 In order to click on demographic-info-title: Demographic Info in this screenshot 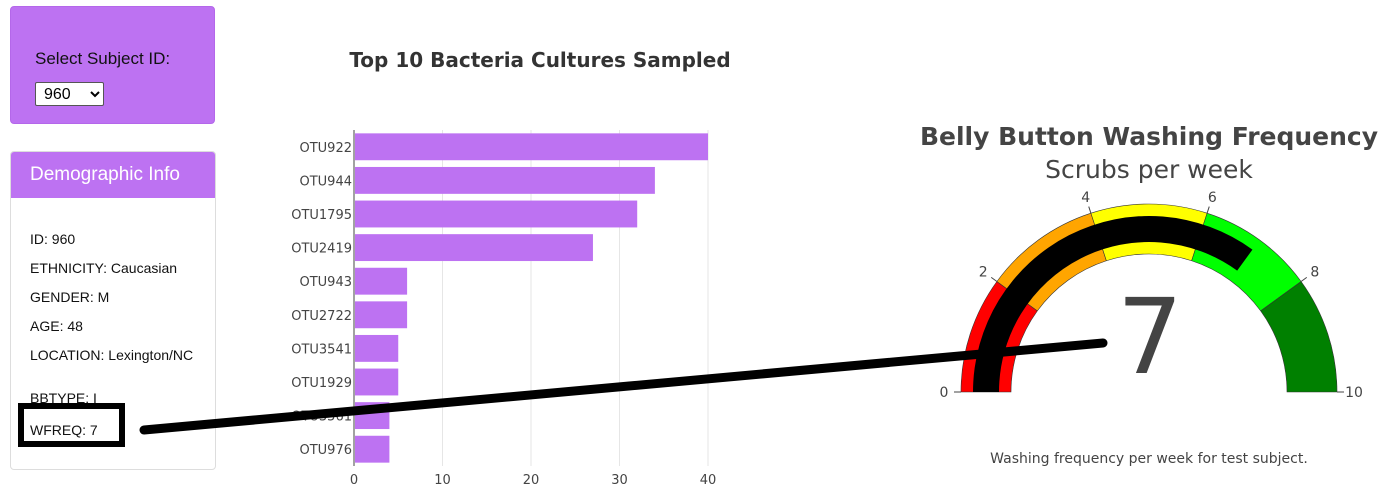, I will do `click(105, 174)`.